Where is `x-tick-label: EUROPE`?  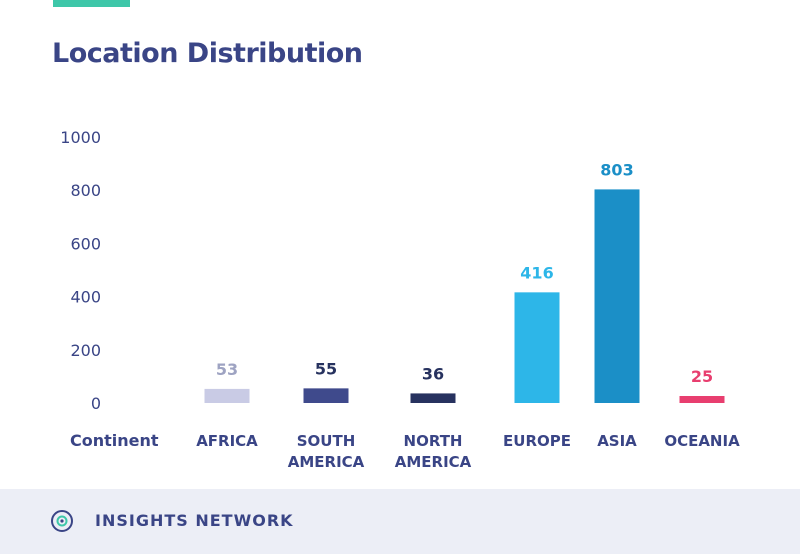 x-tick-label: EUROPE is located at coordinates (537, 441).